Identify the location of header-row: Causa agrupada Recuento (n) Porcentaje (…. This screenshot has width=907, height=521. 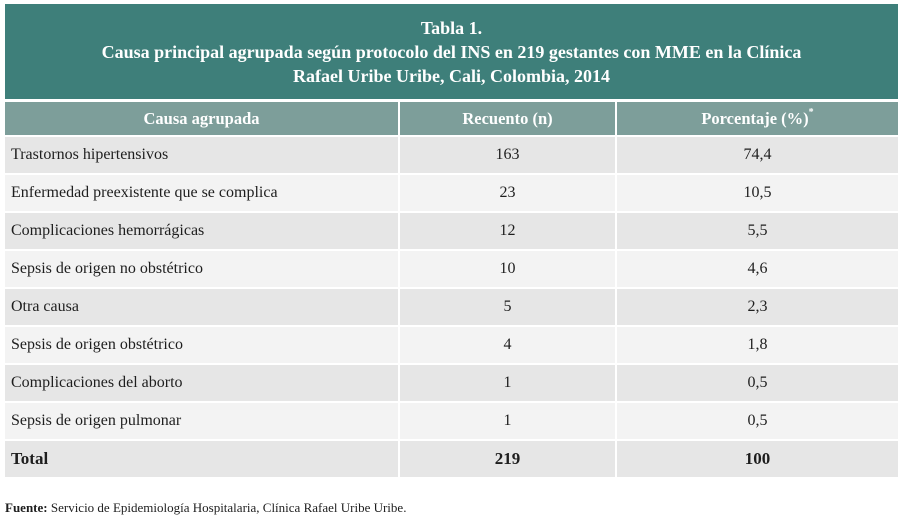
(451, 119).